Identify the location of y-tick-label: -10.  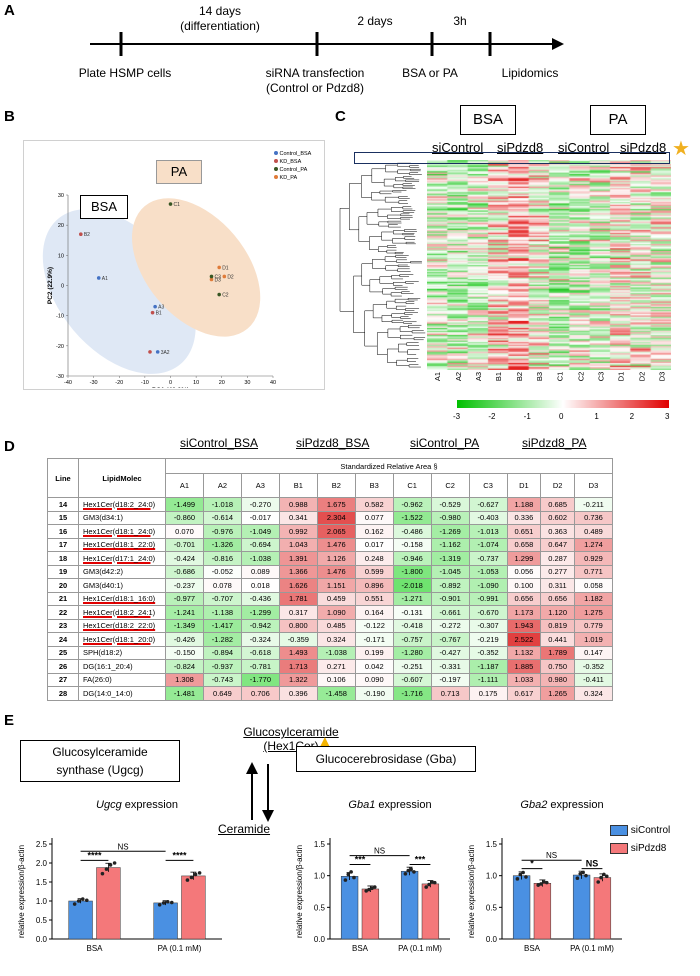
(60, 317).